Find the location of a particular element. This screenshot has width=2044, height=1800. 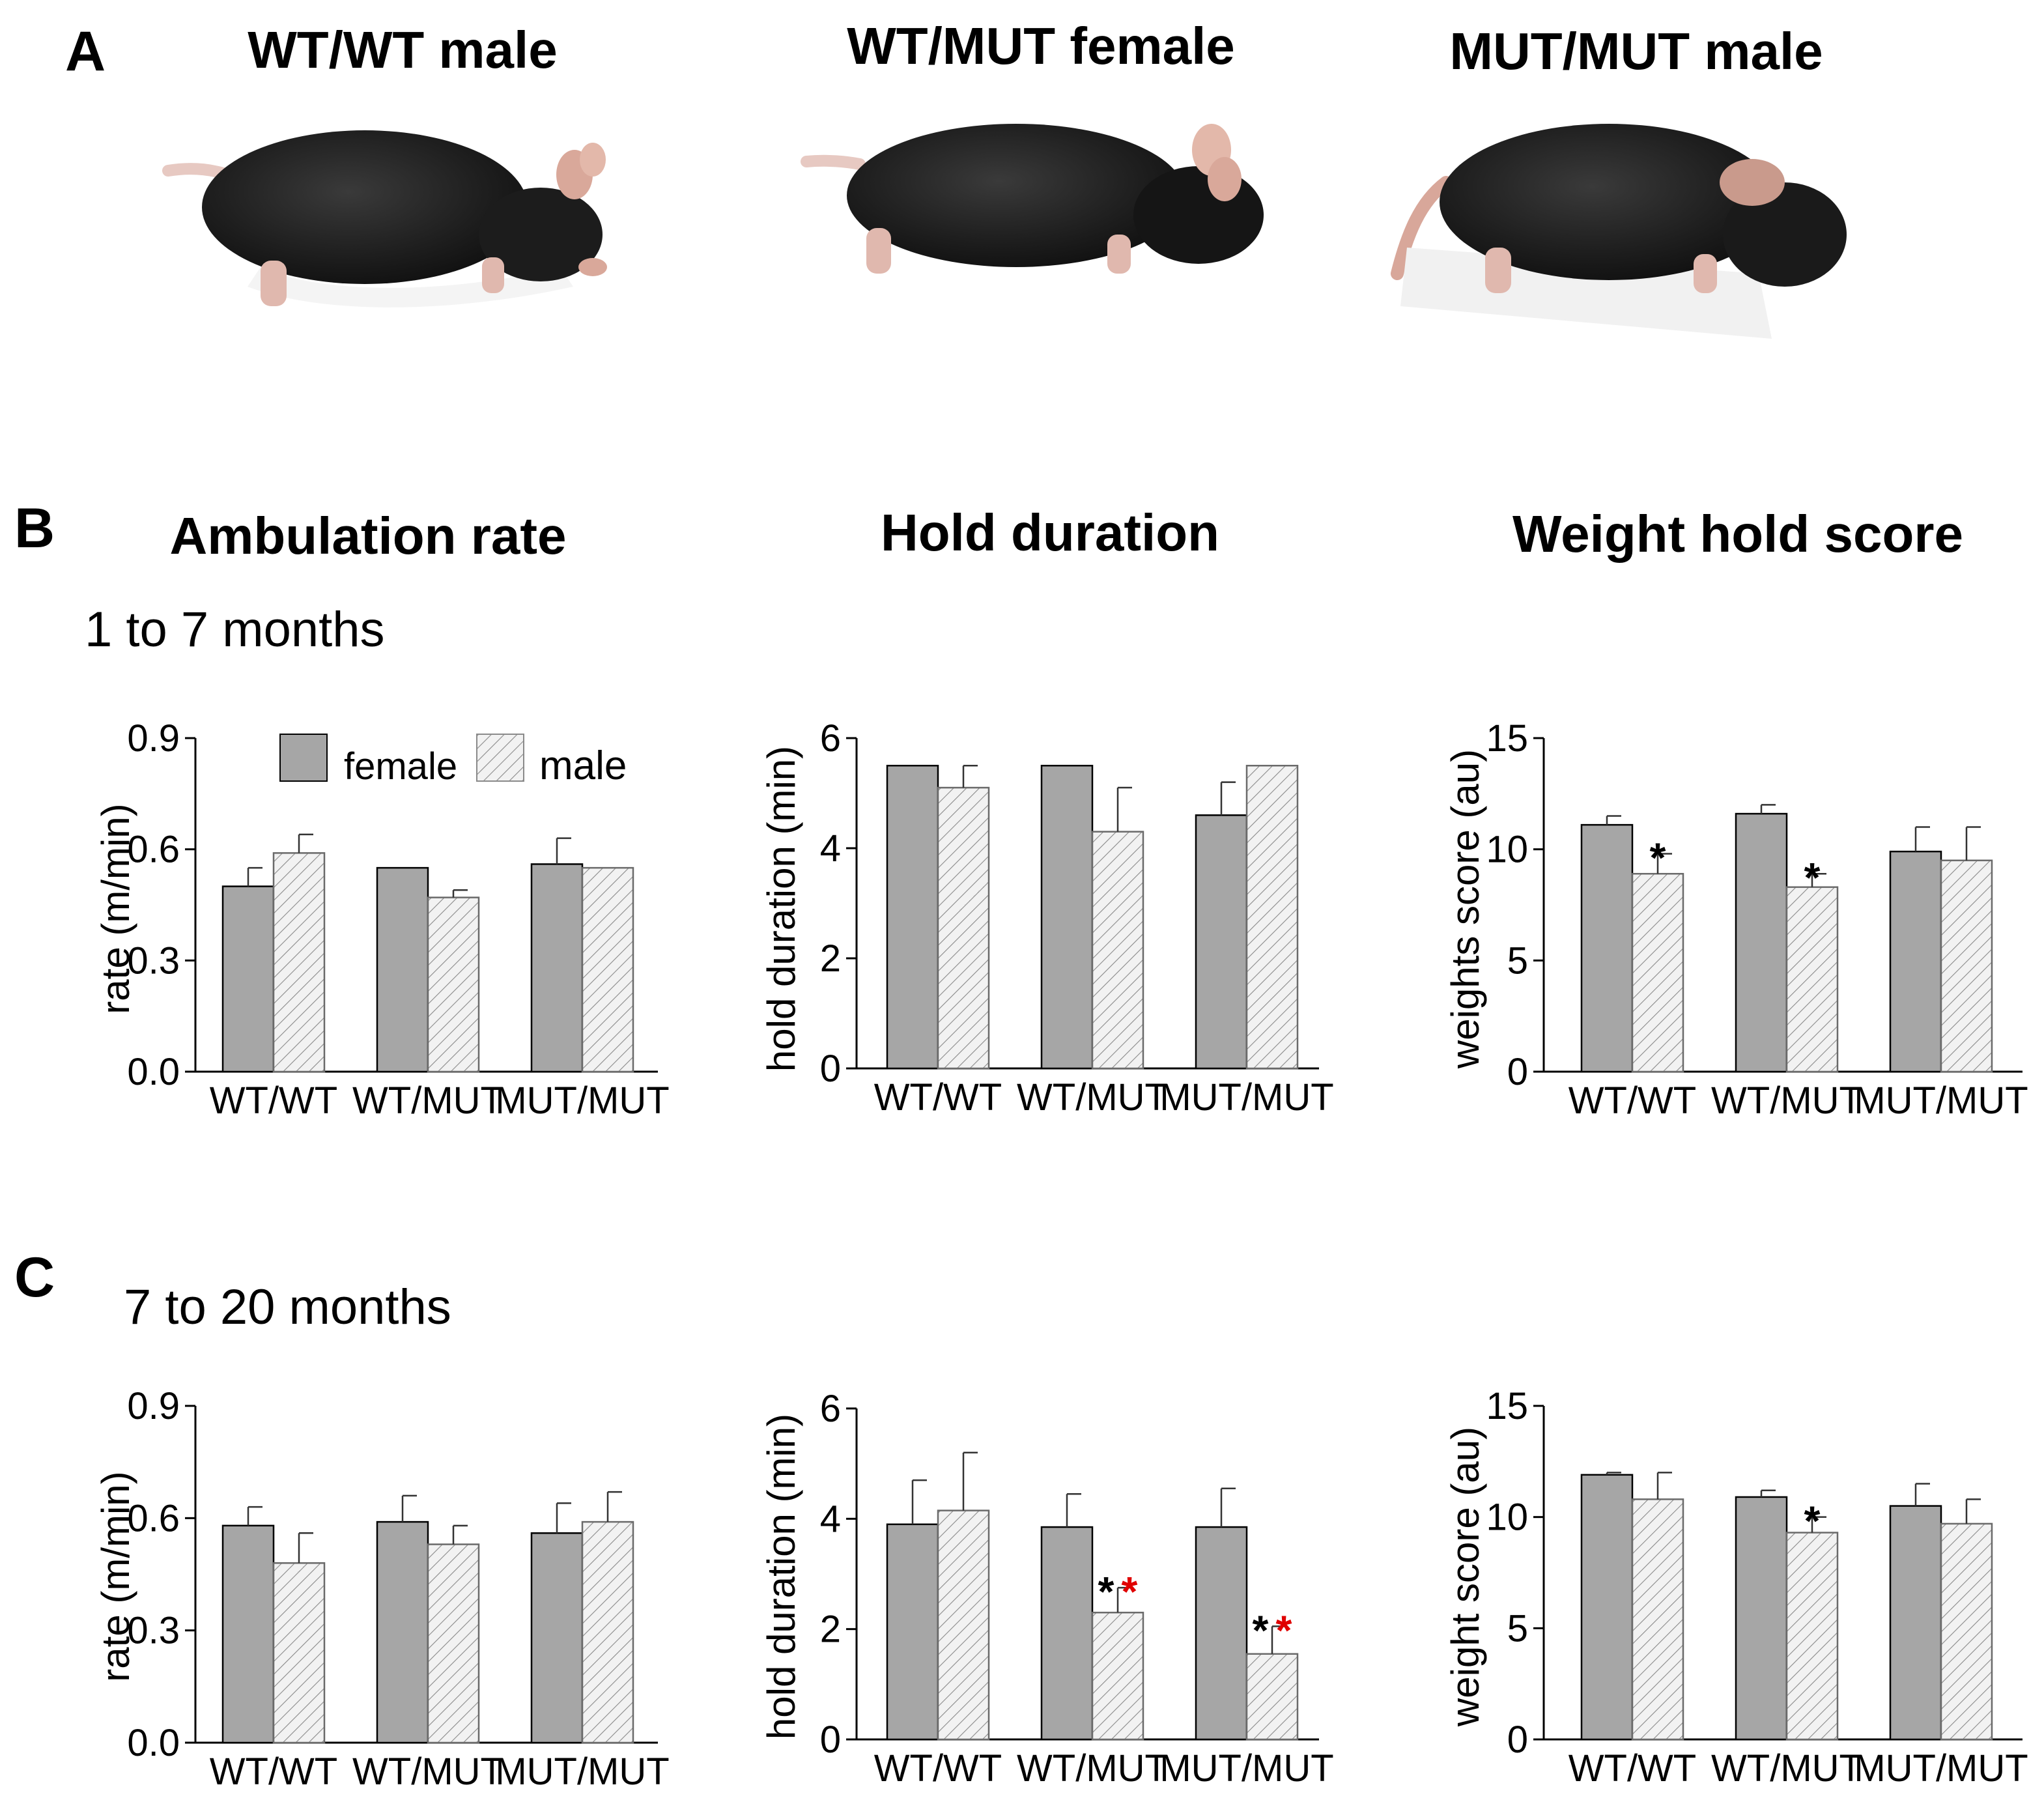

legend: female male is located at coordinates (453, 761).